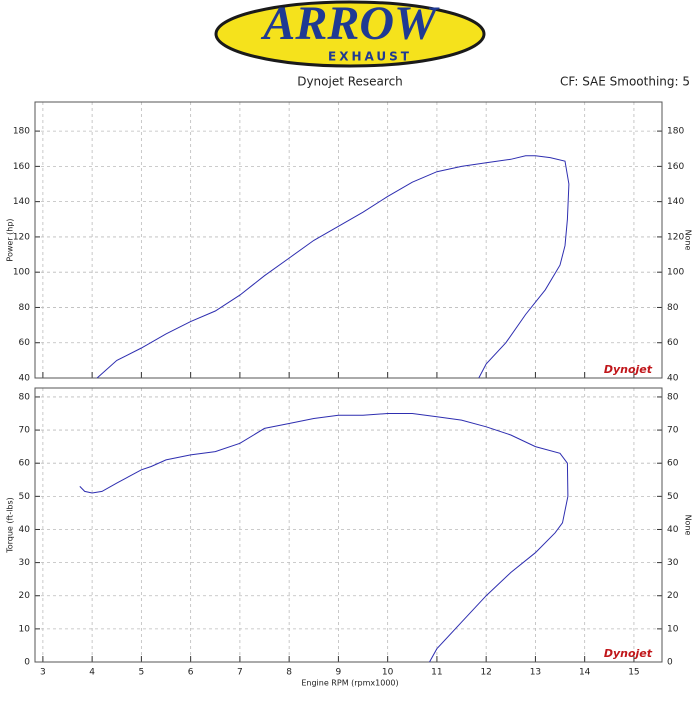 Image resolution: width=700 pixels, height=704 pixels. What do you see at coordinates (25, 629) in the screenshot?
I see `y-tick-label: 10` at bounding box center [25, 629].